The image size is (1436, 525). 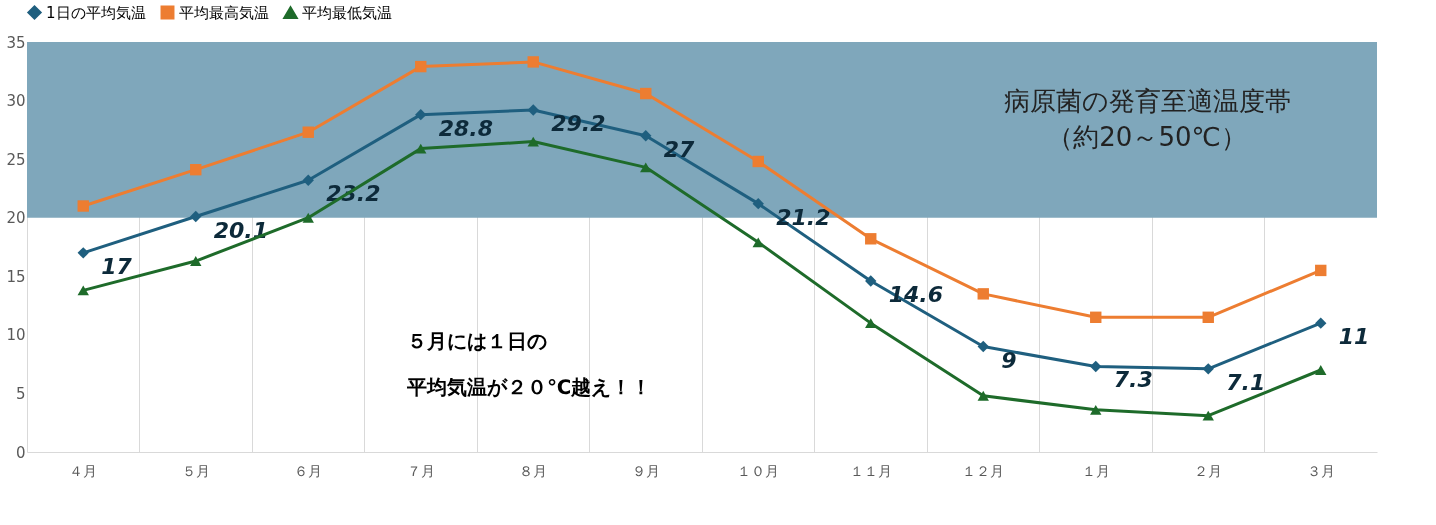 What do you see at coordinates (1133, 380) in the screenshot?
I see `data-label: 7.3` at bounding box center [1133, 380].